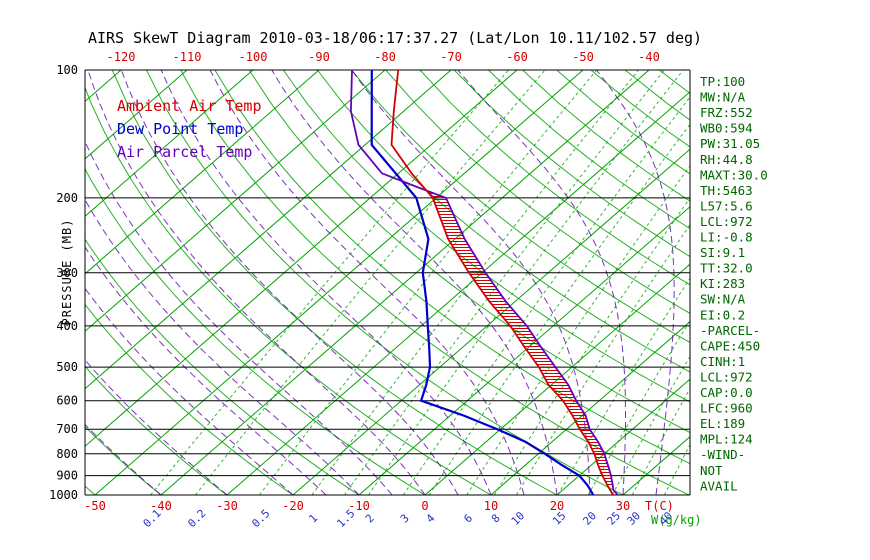 Image resolution: width=870 pixels, height=560 pixels. I want to click on stat-line: CINH:1, so click(722, 361).